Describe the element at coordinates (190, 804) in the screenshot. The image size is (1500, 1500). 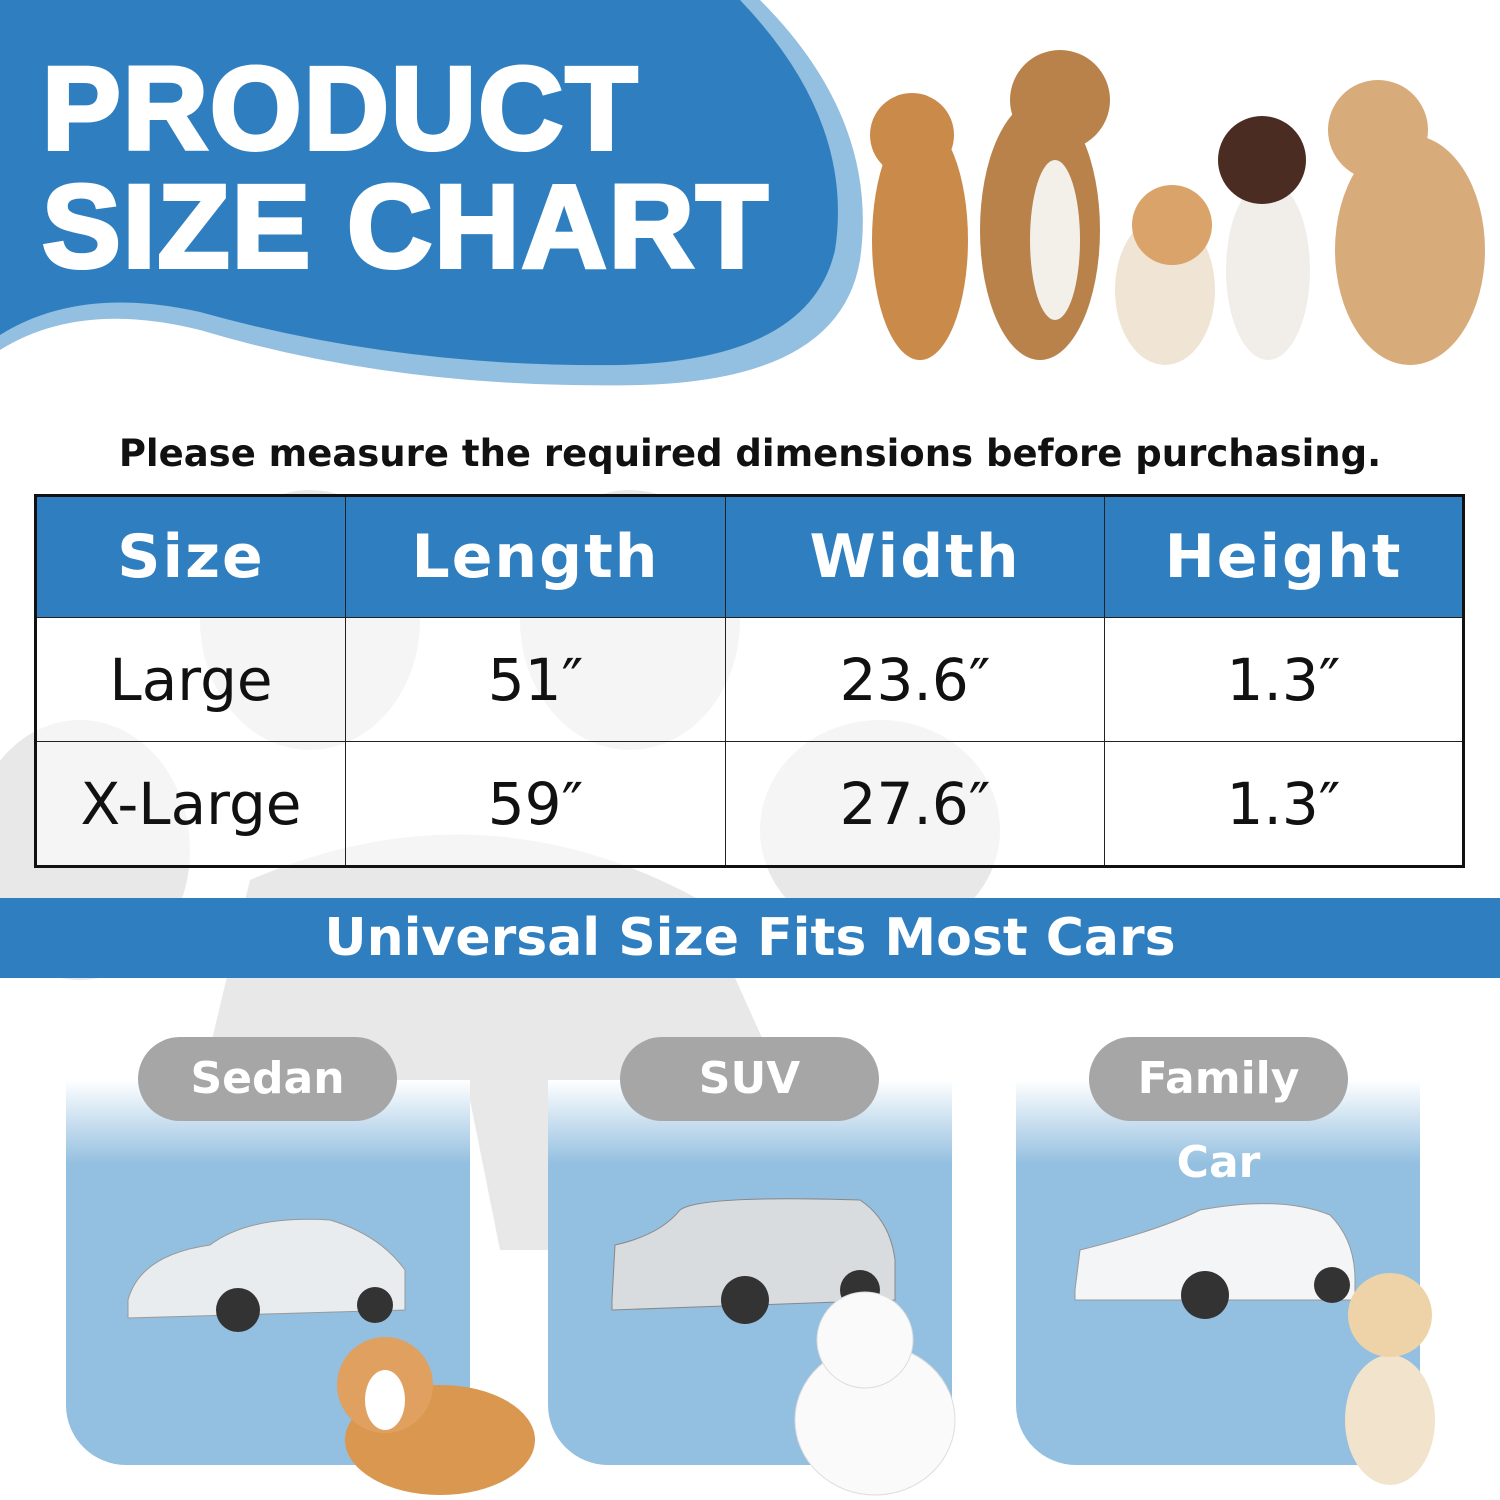
I see `cell-size: X-Large` at that location.